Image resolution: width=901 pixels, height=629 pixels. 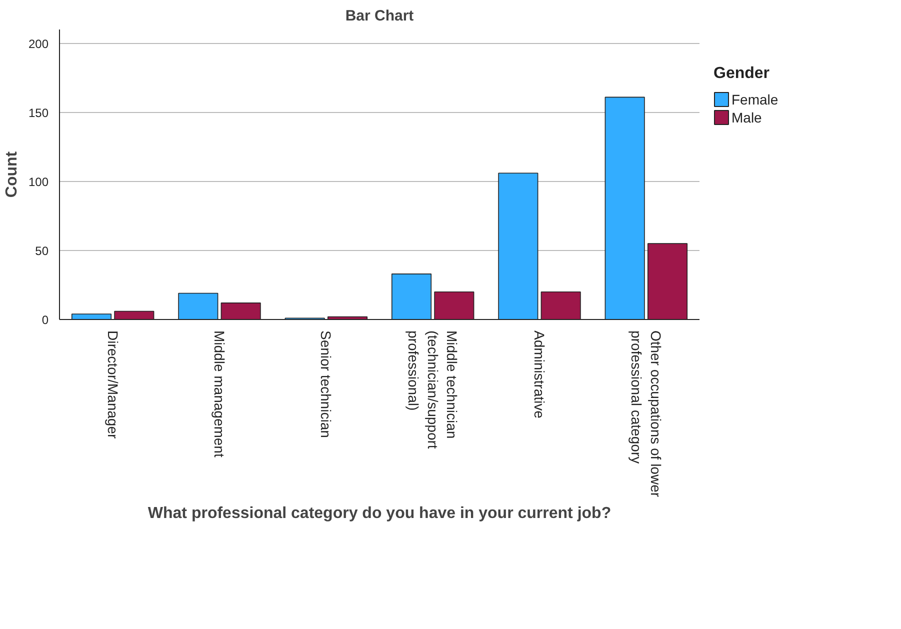 I want to click on y-tick-label: 200, so click(x=38, y=43).